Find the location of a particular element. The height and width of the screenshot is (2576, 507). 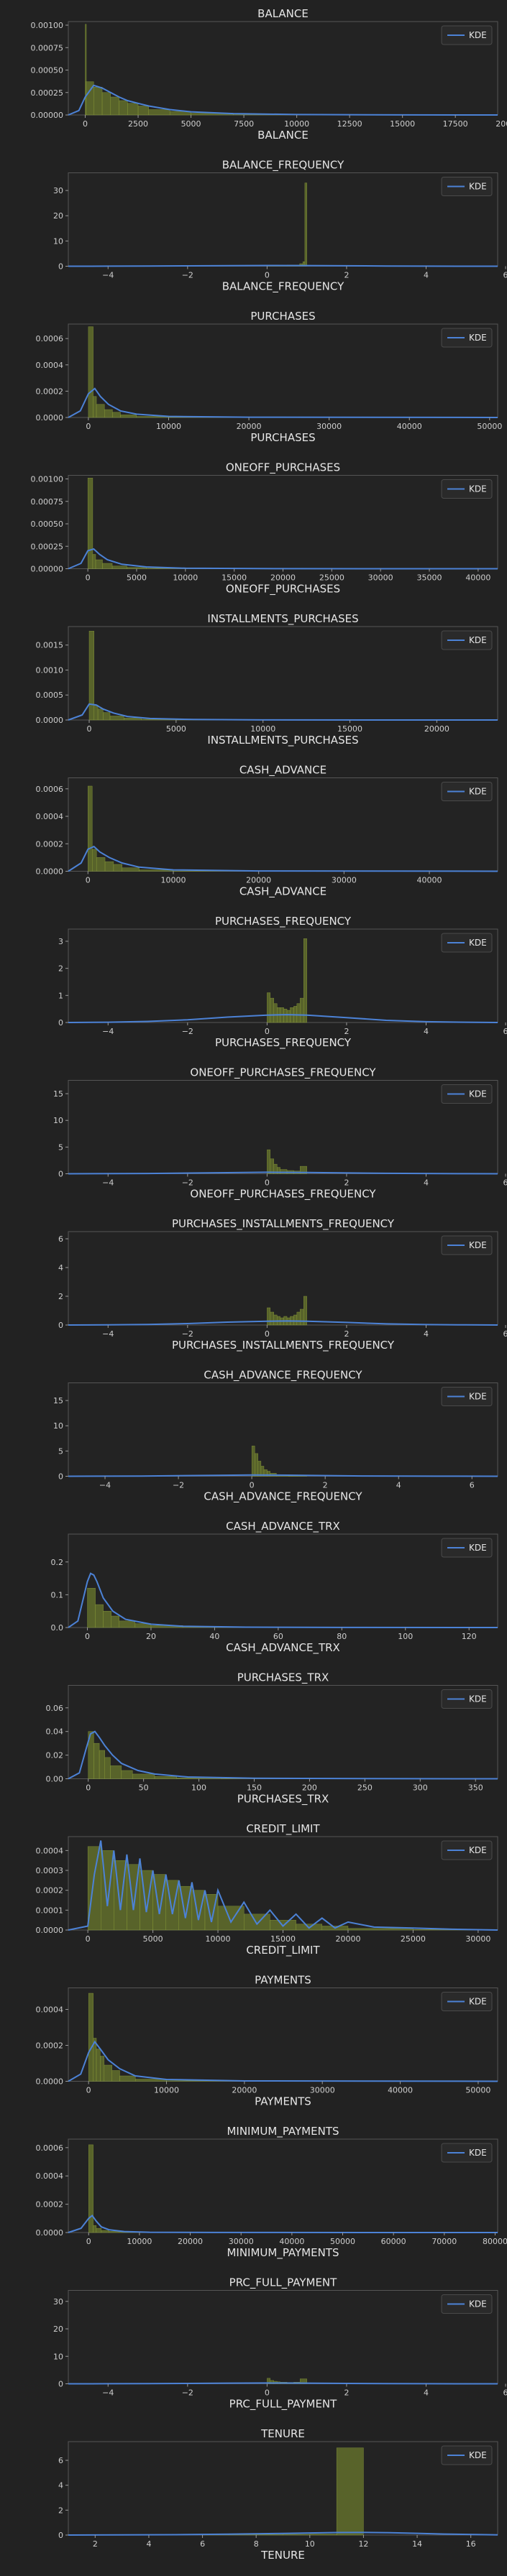

y-tick-label: 0.00100 is located at coordinates (47, 479).